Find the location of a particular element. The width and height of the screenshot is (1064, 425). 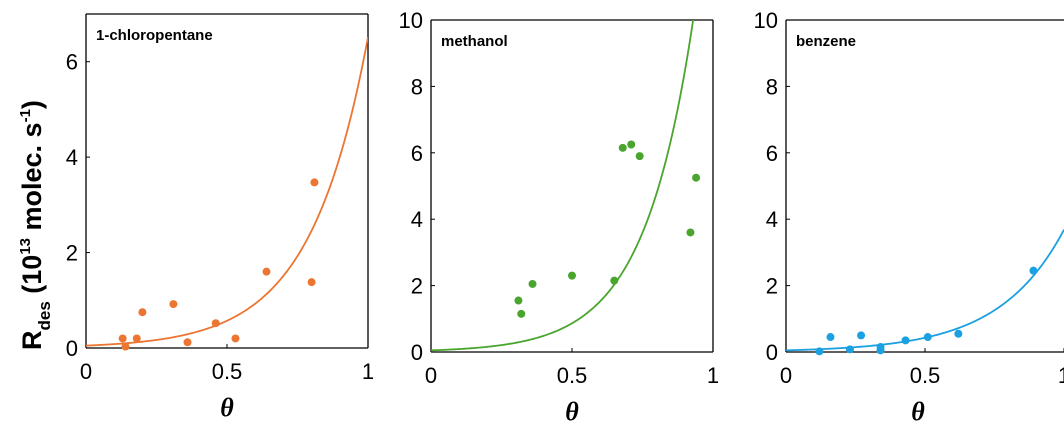

panel-label: methanol is located at coordinates (474, 41).